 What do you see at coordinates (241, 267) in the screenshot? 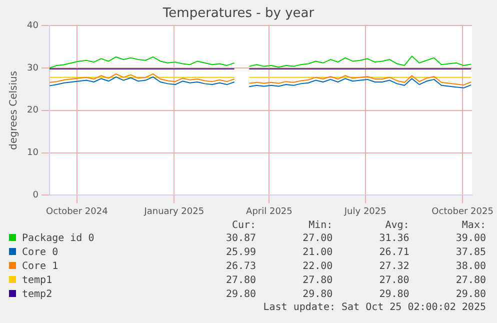
I see `text: 26.73` at bounding box center [241, 267].